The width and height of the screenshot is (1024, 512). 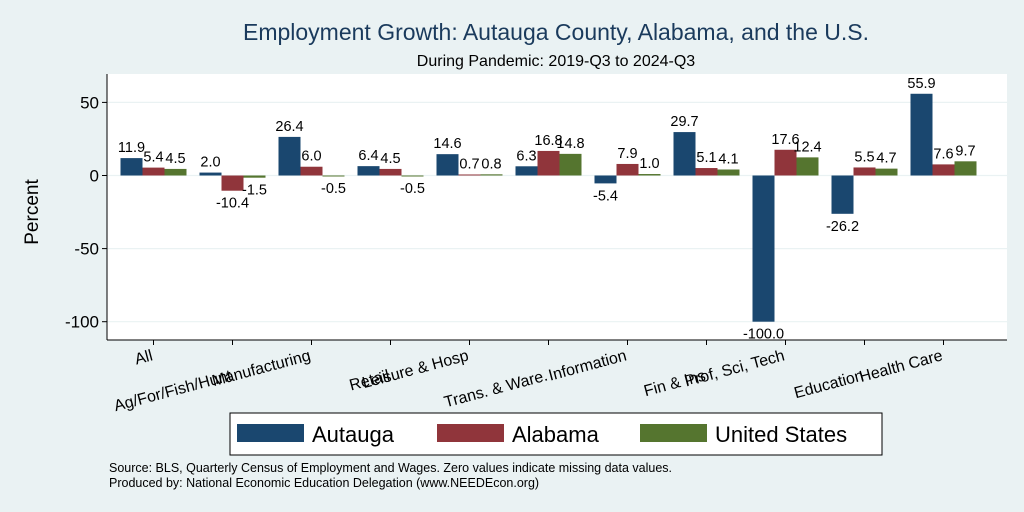 I want to click on data-label: 5.1, so click(x=706, y=158).